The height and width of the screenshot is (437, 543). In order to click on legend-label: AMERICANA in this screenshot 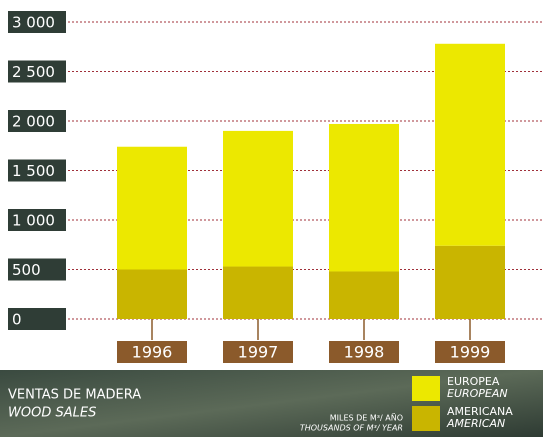, I will do `click(480, 411)`.